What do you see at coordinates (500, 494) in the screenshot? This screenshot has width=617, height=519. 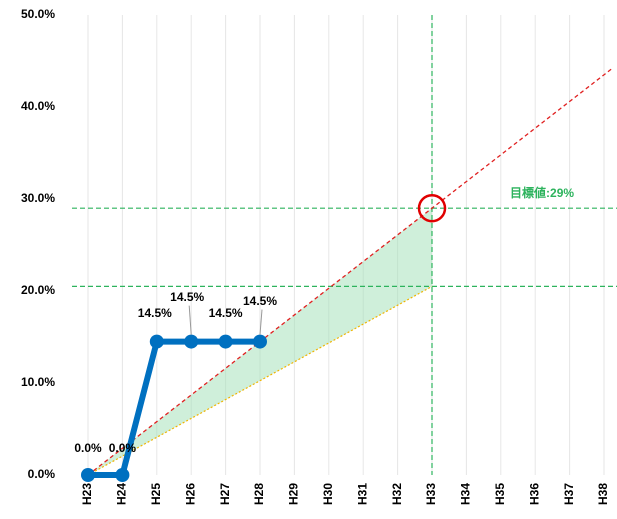 I see `x-tick-label: H35` at bounding box center [500, 494].